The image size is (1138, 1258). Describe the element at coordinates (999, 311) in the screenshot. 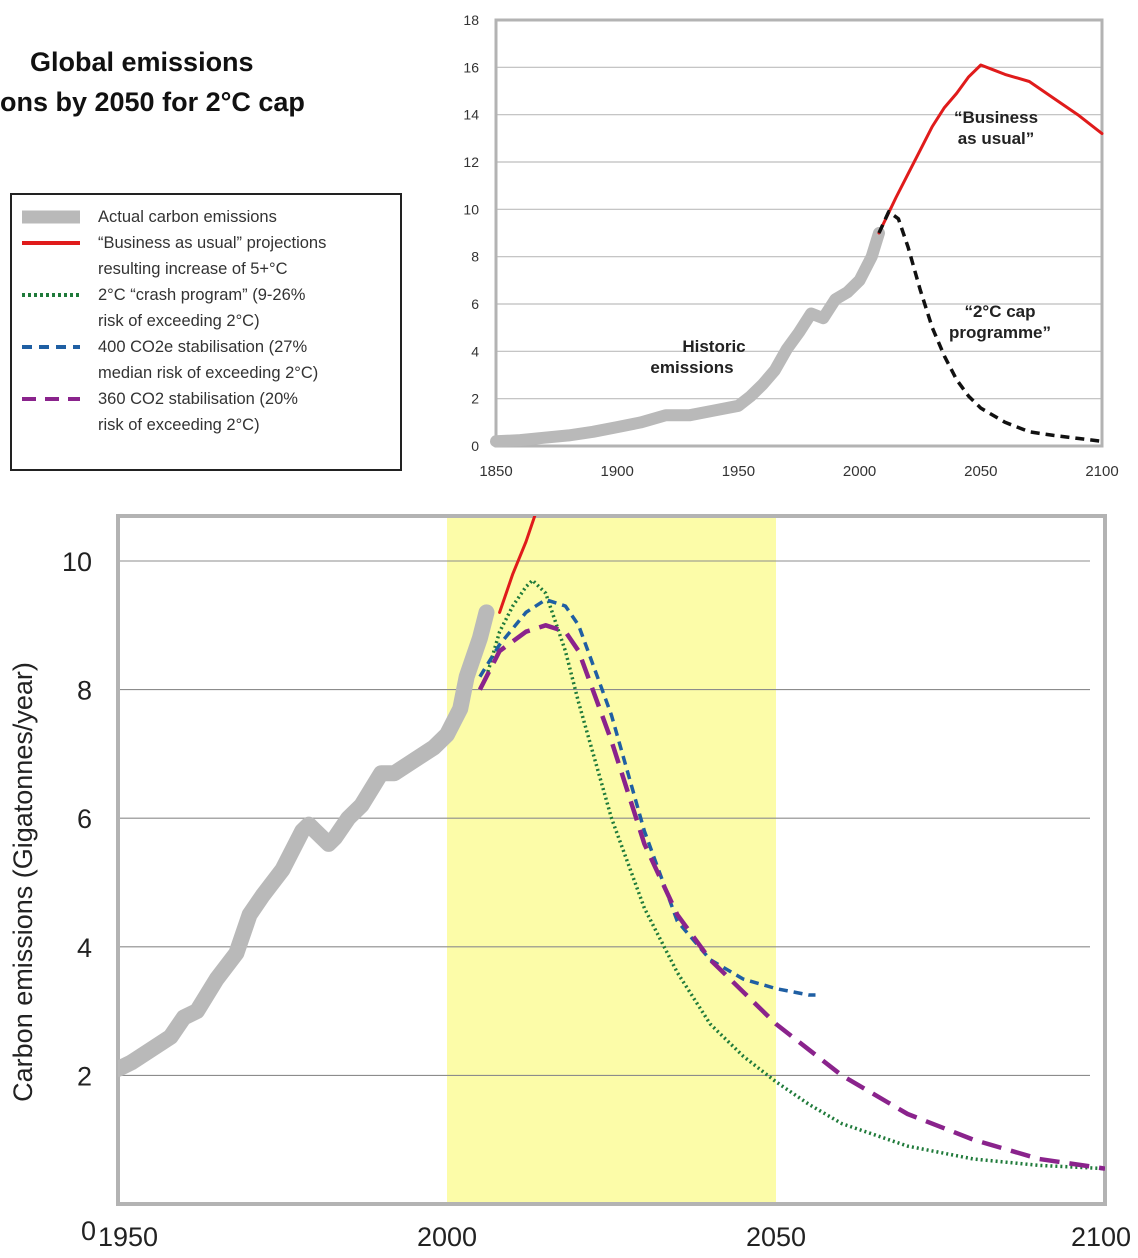

I see `top-annotation-cap: “2°C cap` at that location.